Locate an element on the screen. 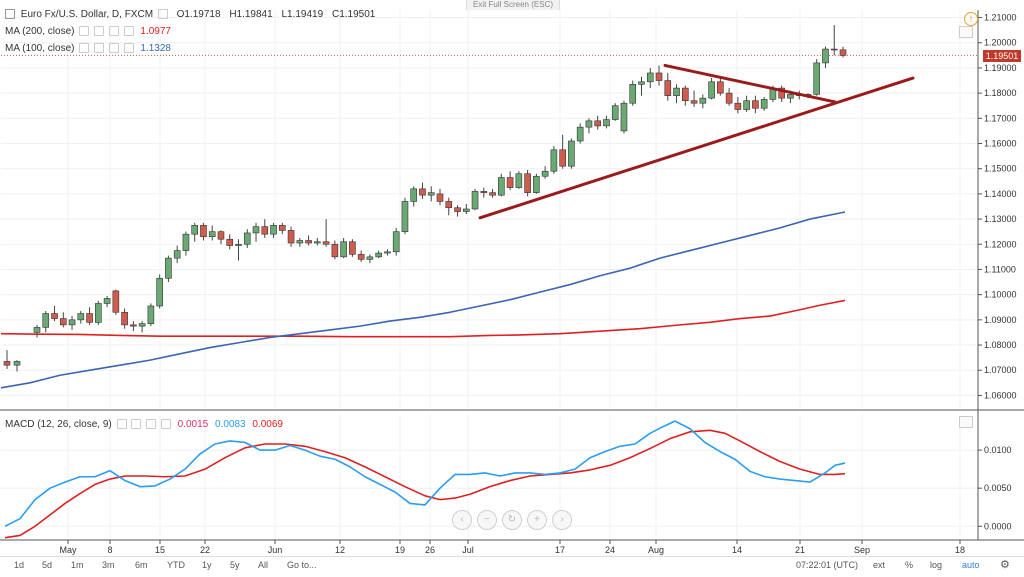 The height and width of the screenshot is (577, 1024). gear-icon: ⚙ is located at coordinates (1005, 565).